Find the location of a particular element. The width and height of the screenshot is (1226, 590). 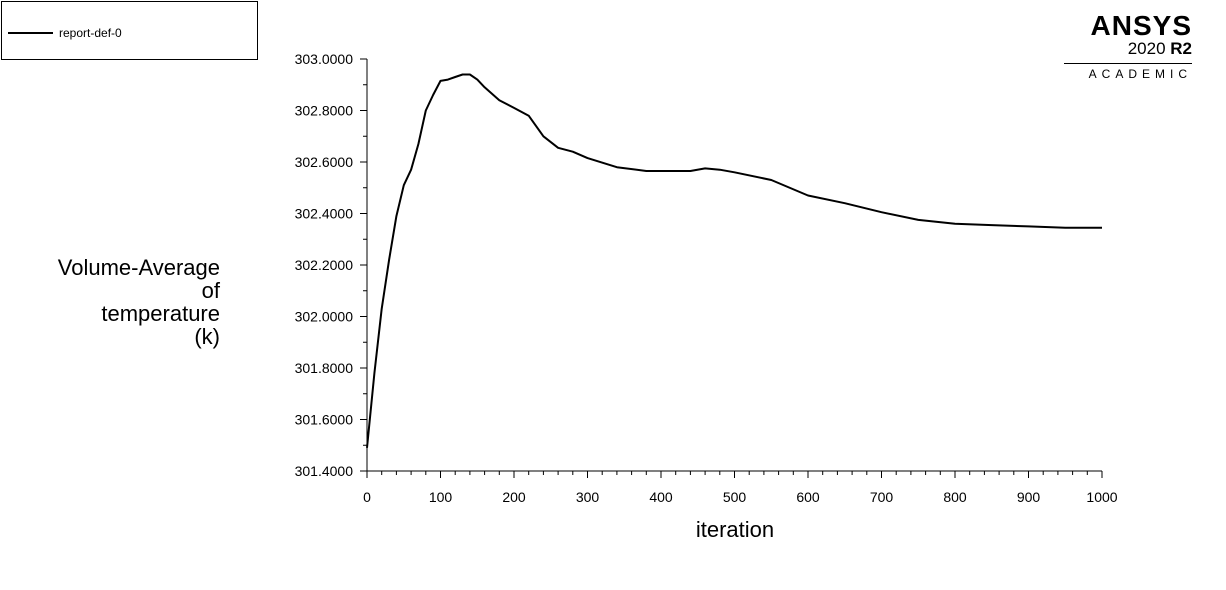

x-tick-label: 700 is located at coordinates (882, 497).